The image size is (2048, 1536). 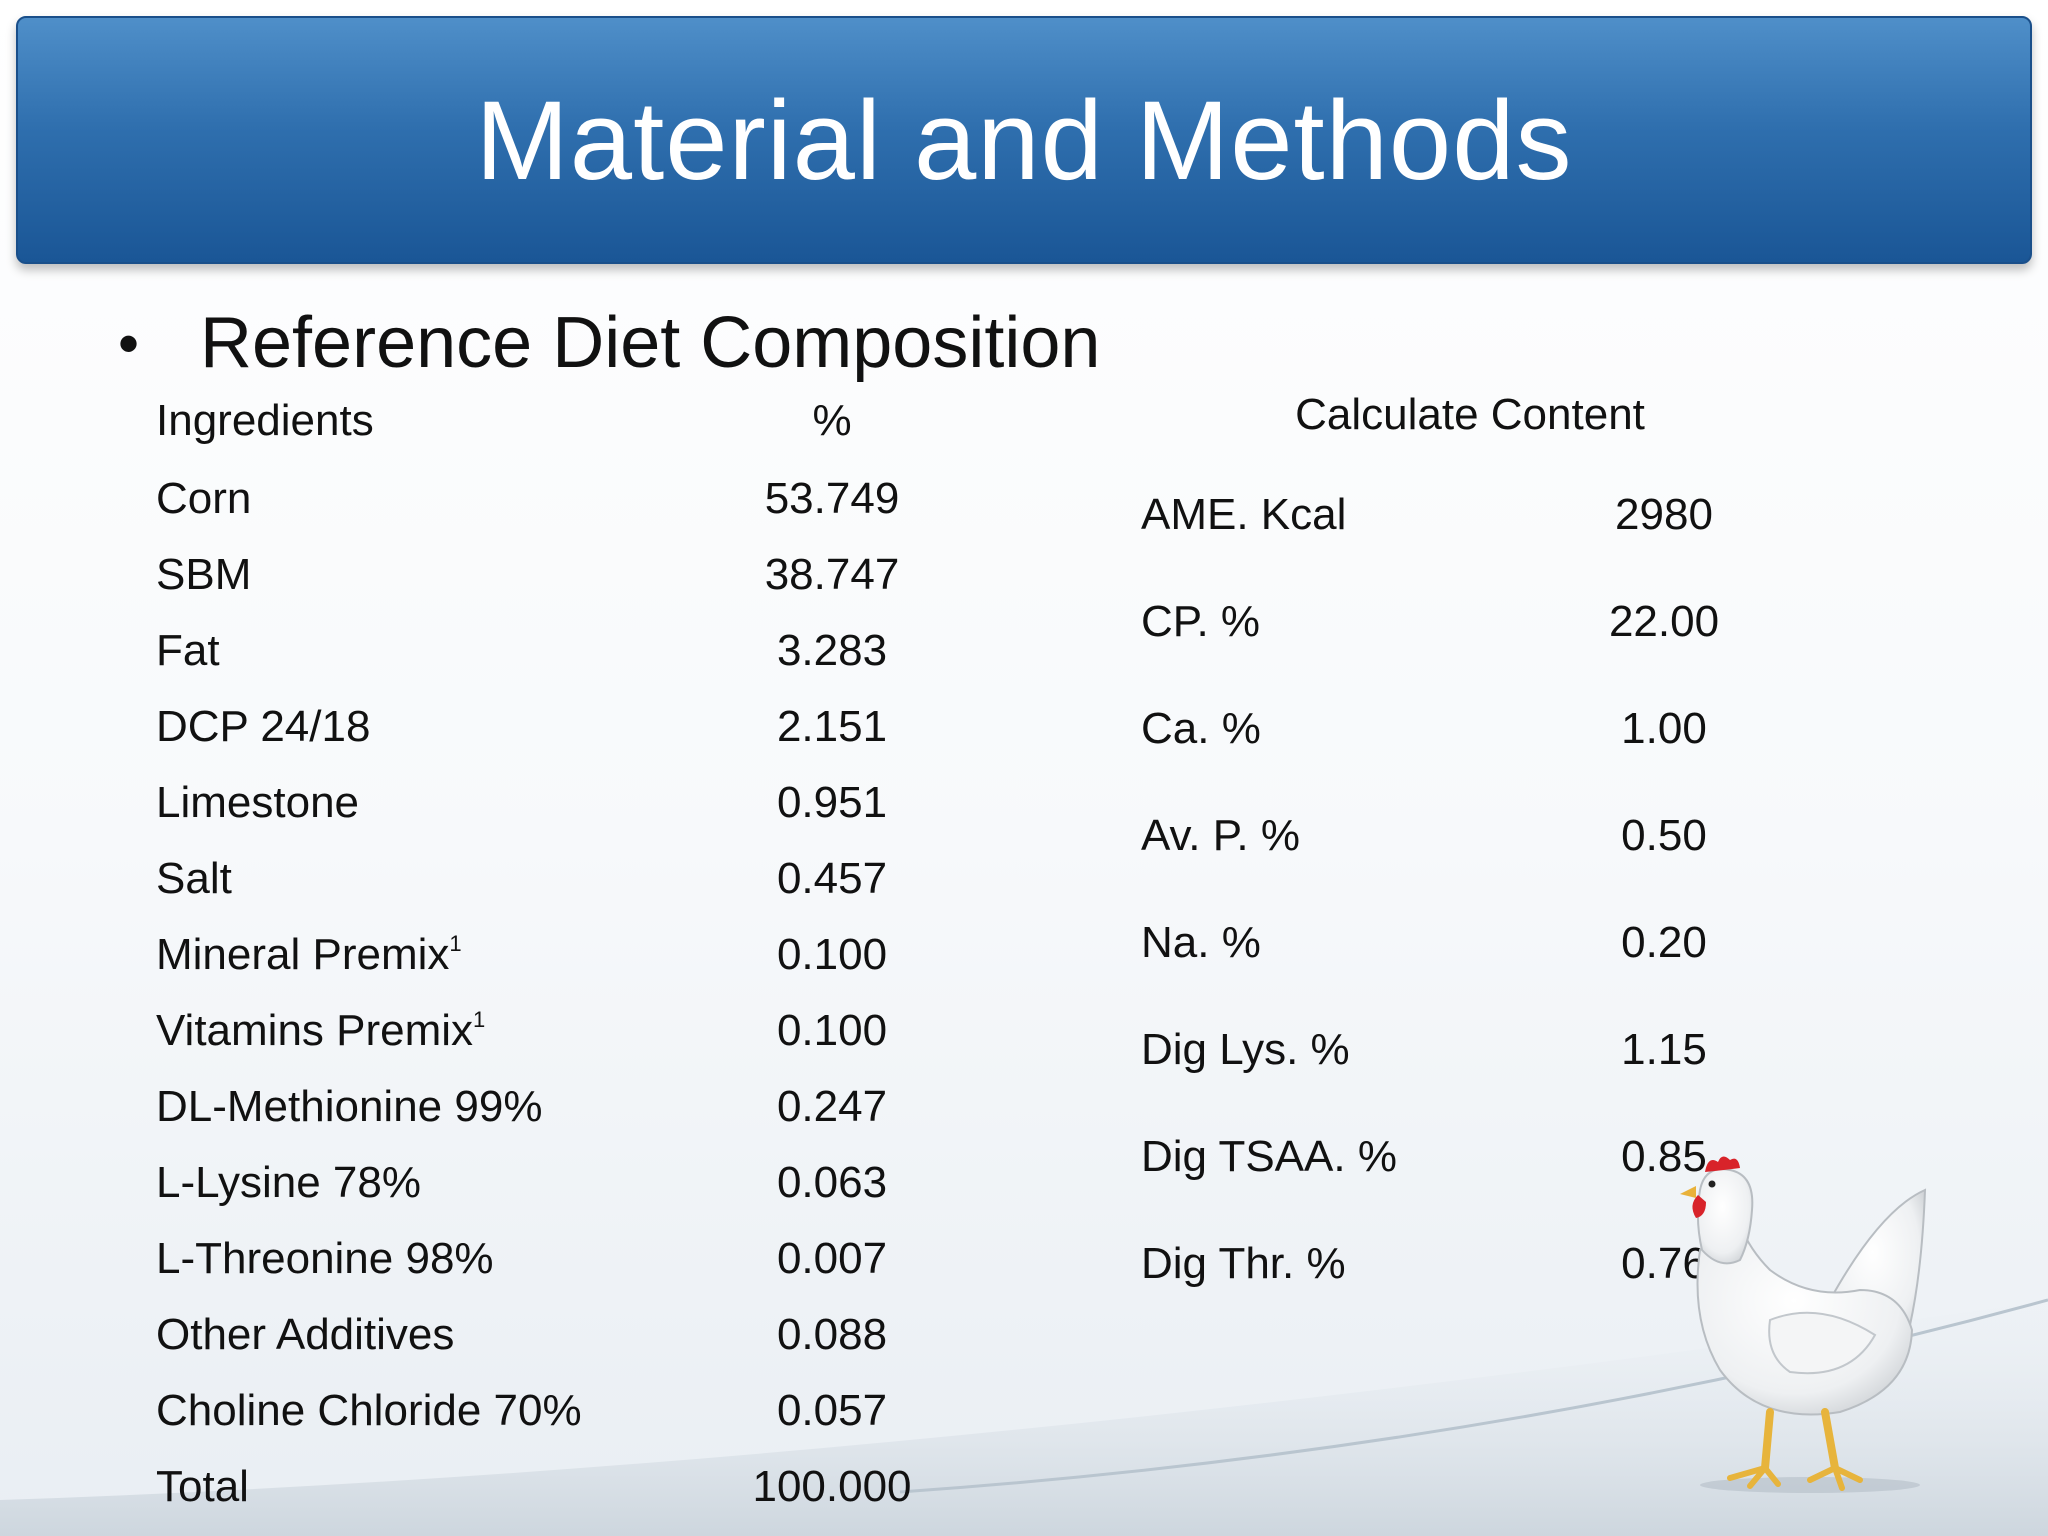 I want to click on content-value: 0.20, so click(x=1664, y=942).